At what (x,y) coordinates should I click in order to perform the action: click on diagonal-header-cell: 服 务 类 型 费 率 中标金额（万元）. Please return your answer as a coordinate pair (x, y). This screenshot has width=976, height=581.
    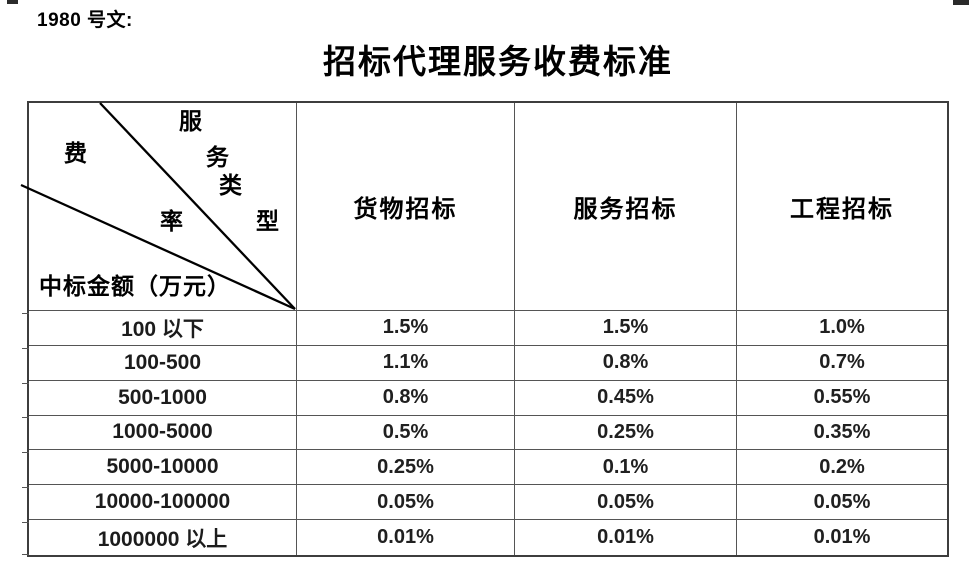
    Looking at the image, I should click on (158, 206).